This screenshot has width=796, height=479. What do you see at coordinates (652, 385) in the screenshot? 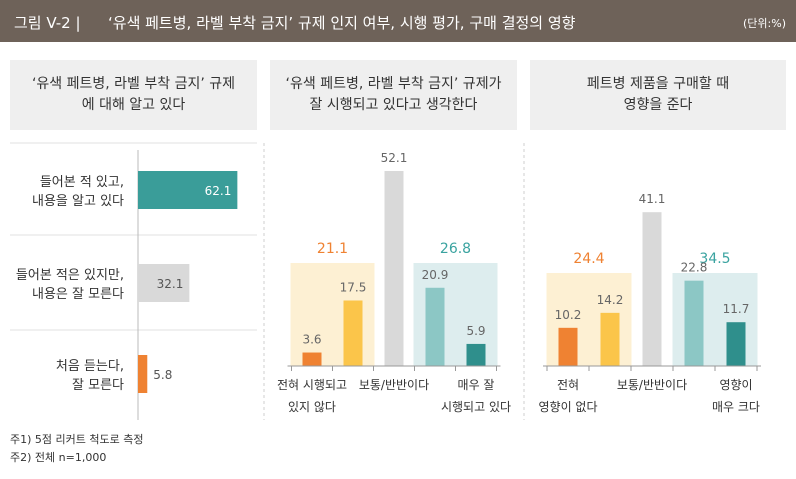
I see `panel3-axis-label: 보통/반반이다` at bounding box center [652, 385].